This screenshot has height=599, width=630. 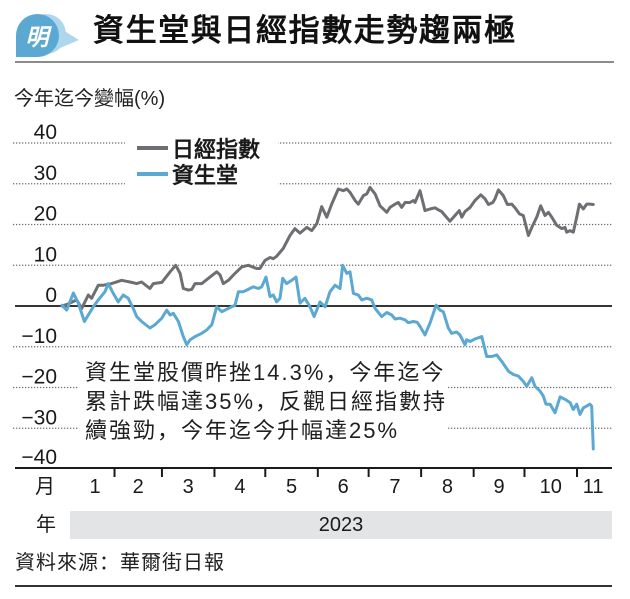 I want to click on year-axis-label: 年, so click(x=46, y=525).